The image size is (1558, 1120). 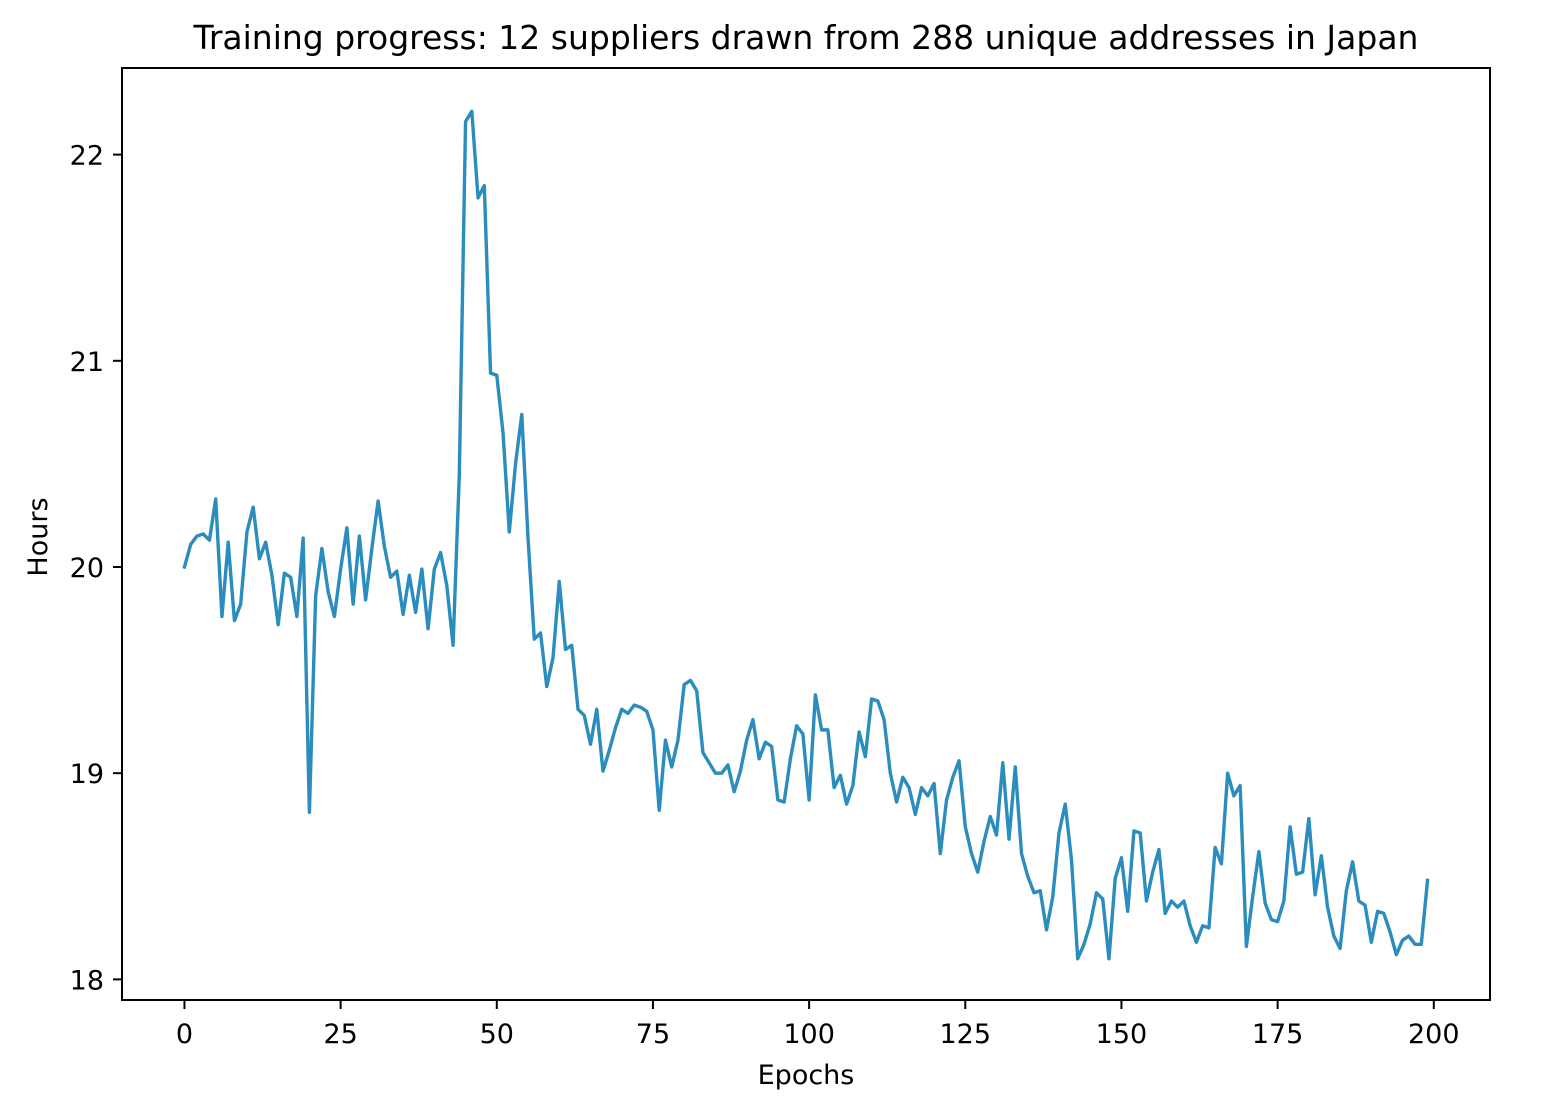 I want to click on y-tick-label: 22, so click(x=87, y=156).